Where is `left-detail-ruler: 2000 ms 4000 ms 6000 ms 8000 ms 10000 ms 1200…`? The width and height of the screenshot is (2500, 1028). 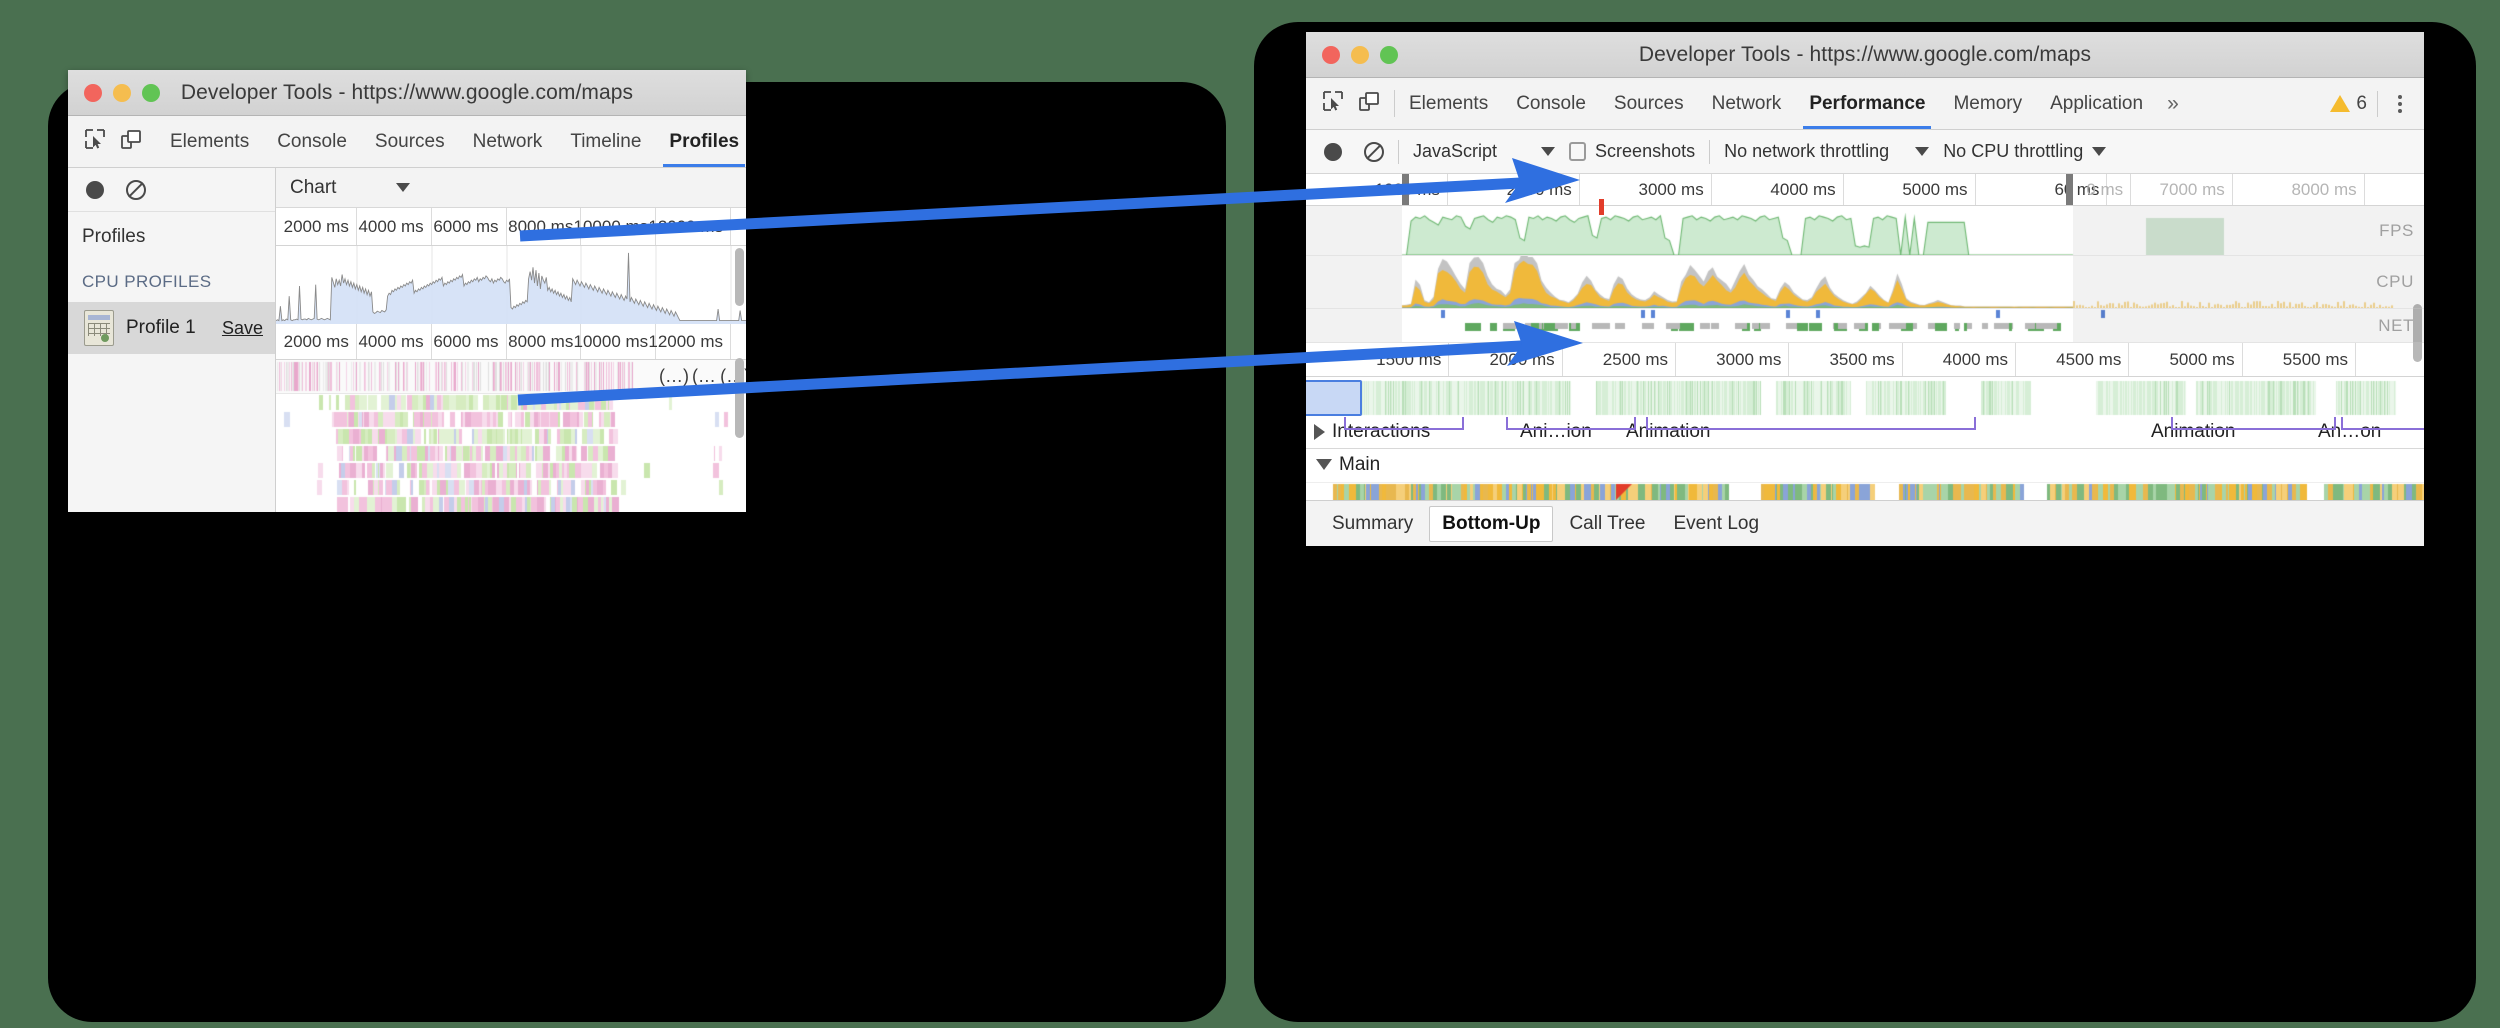 left-detail-ruler: 2000 ms 4000 ms 6000 ms 8000 ms 10000 ms 1200… is located at coordinates (511, 342).